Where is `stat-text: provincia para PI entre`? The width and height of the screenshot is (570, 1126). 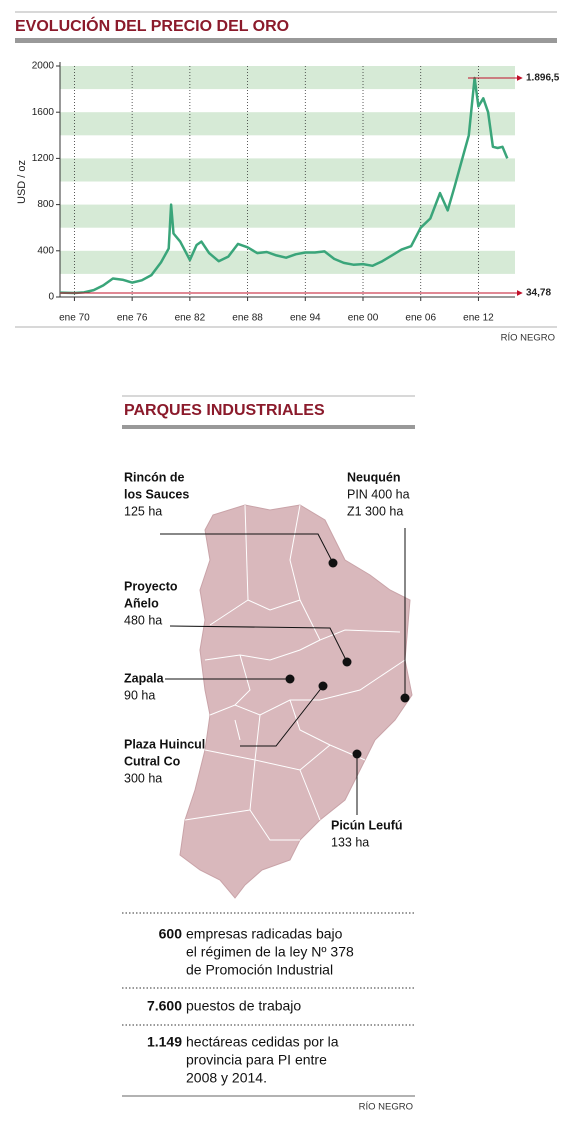 stat-text: provincia para PI entre is located at coordinates (256, 1060).